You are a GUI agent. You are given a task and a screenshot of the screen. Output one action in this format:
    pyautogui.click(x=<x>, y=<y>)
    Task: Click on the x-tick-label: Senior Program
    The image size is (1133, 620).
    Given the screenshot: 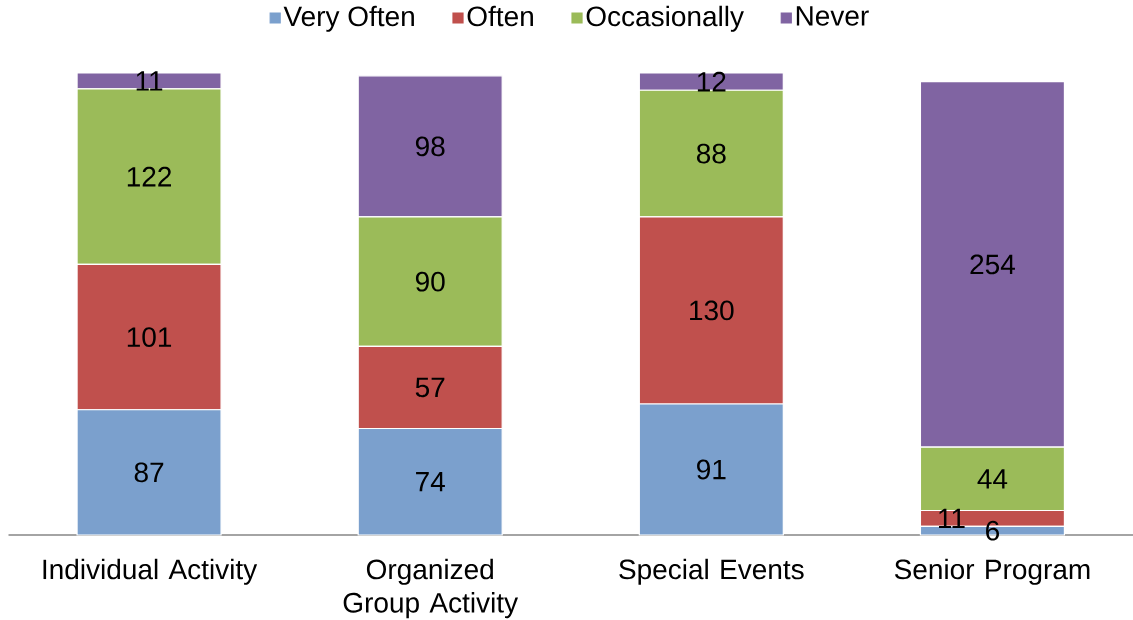 What is the action you would take?
    pyautogui.click(x=992, y=571)
    